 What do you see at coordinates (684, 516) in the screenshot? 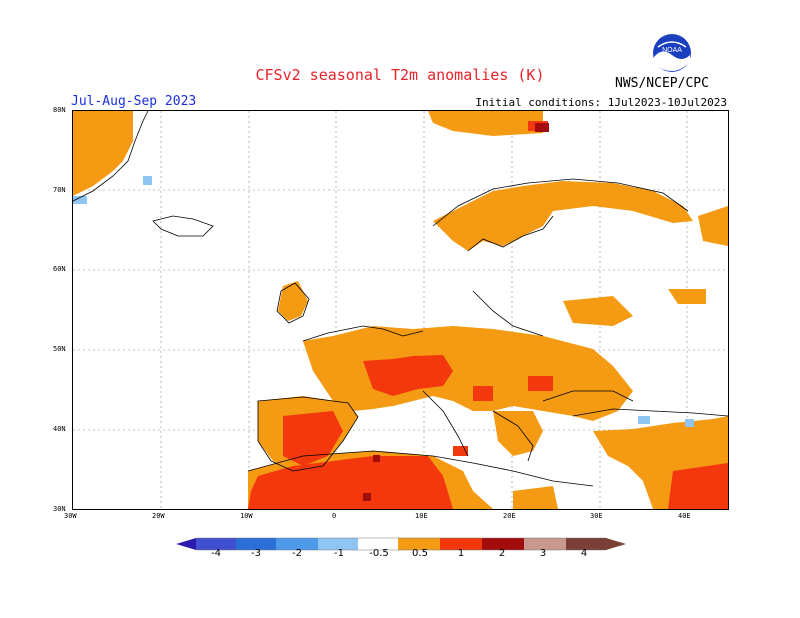
I see `lon-label: 40E` at bounding box center [684, 516].